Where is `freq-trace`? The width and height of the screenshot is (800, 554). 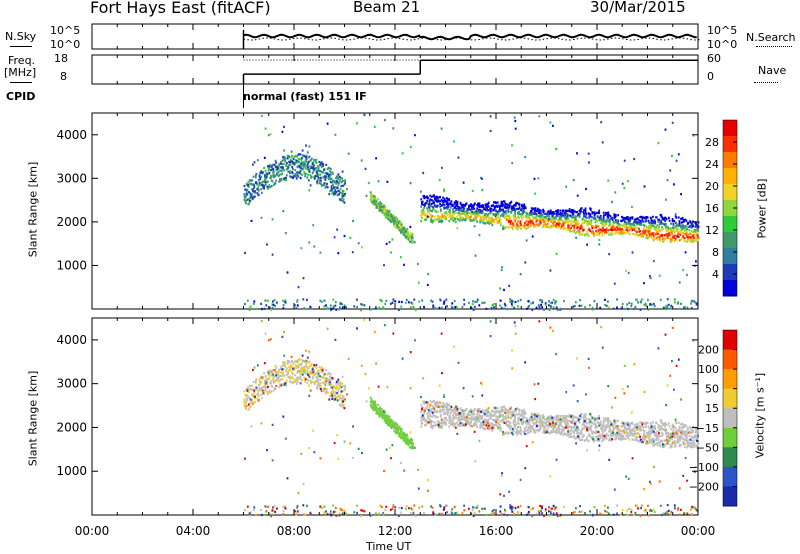
freq-trace is located at coordinates (470, 71).